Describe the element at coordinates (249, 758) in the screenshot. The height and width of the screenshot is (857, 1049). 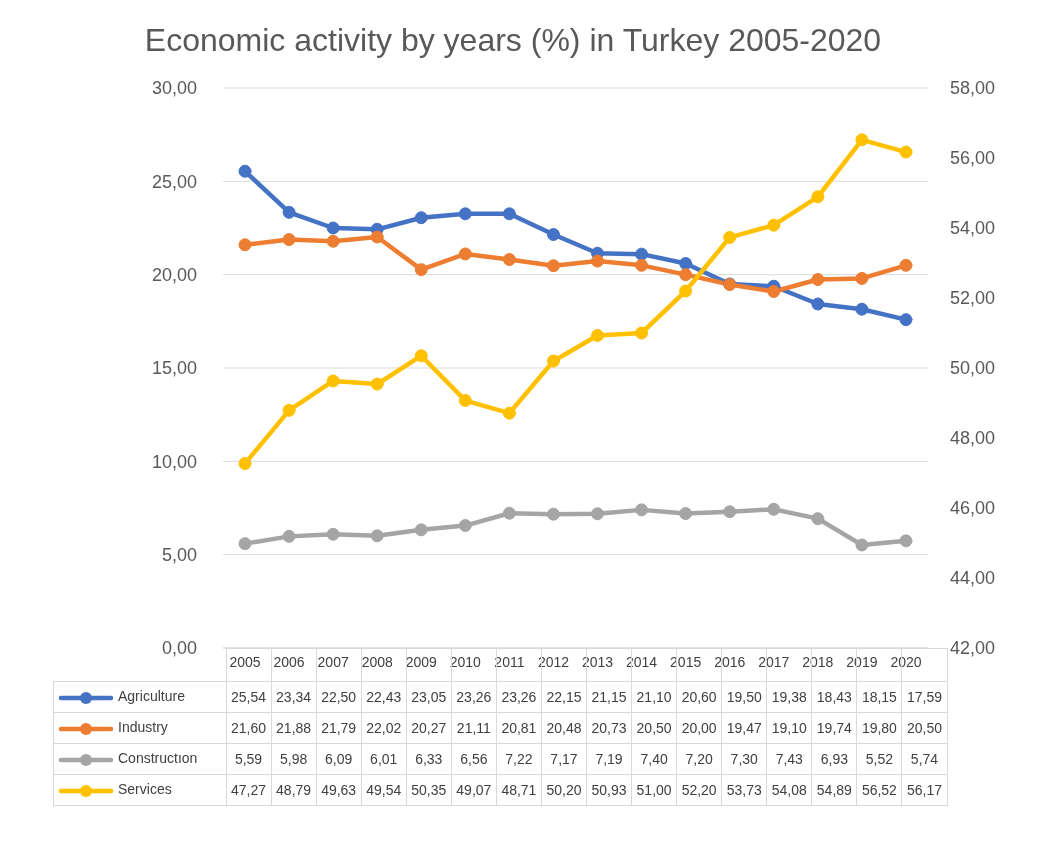
I see `data-label: 5,59` at that location.